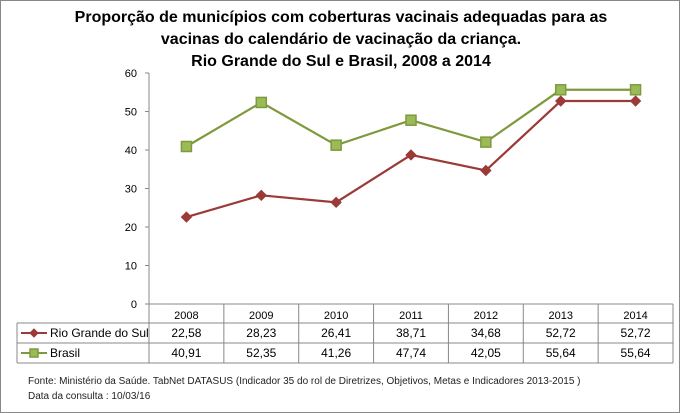 The image size is (680, 413). I want to click on x-tick-label: 2013, so click(560, 316).